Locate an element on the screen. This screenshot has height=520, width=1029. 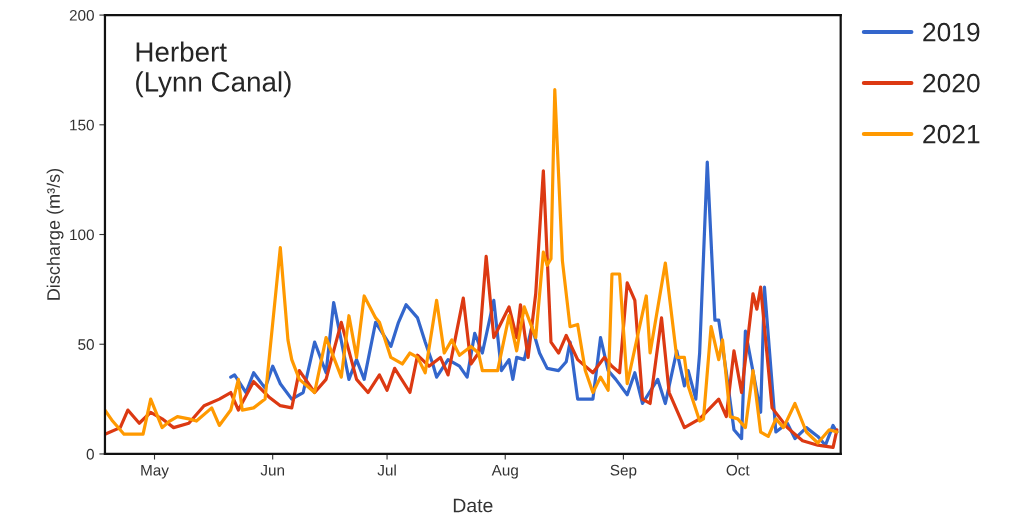
y-tick-label: 50 is located at coordinates (86, 344).